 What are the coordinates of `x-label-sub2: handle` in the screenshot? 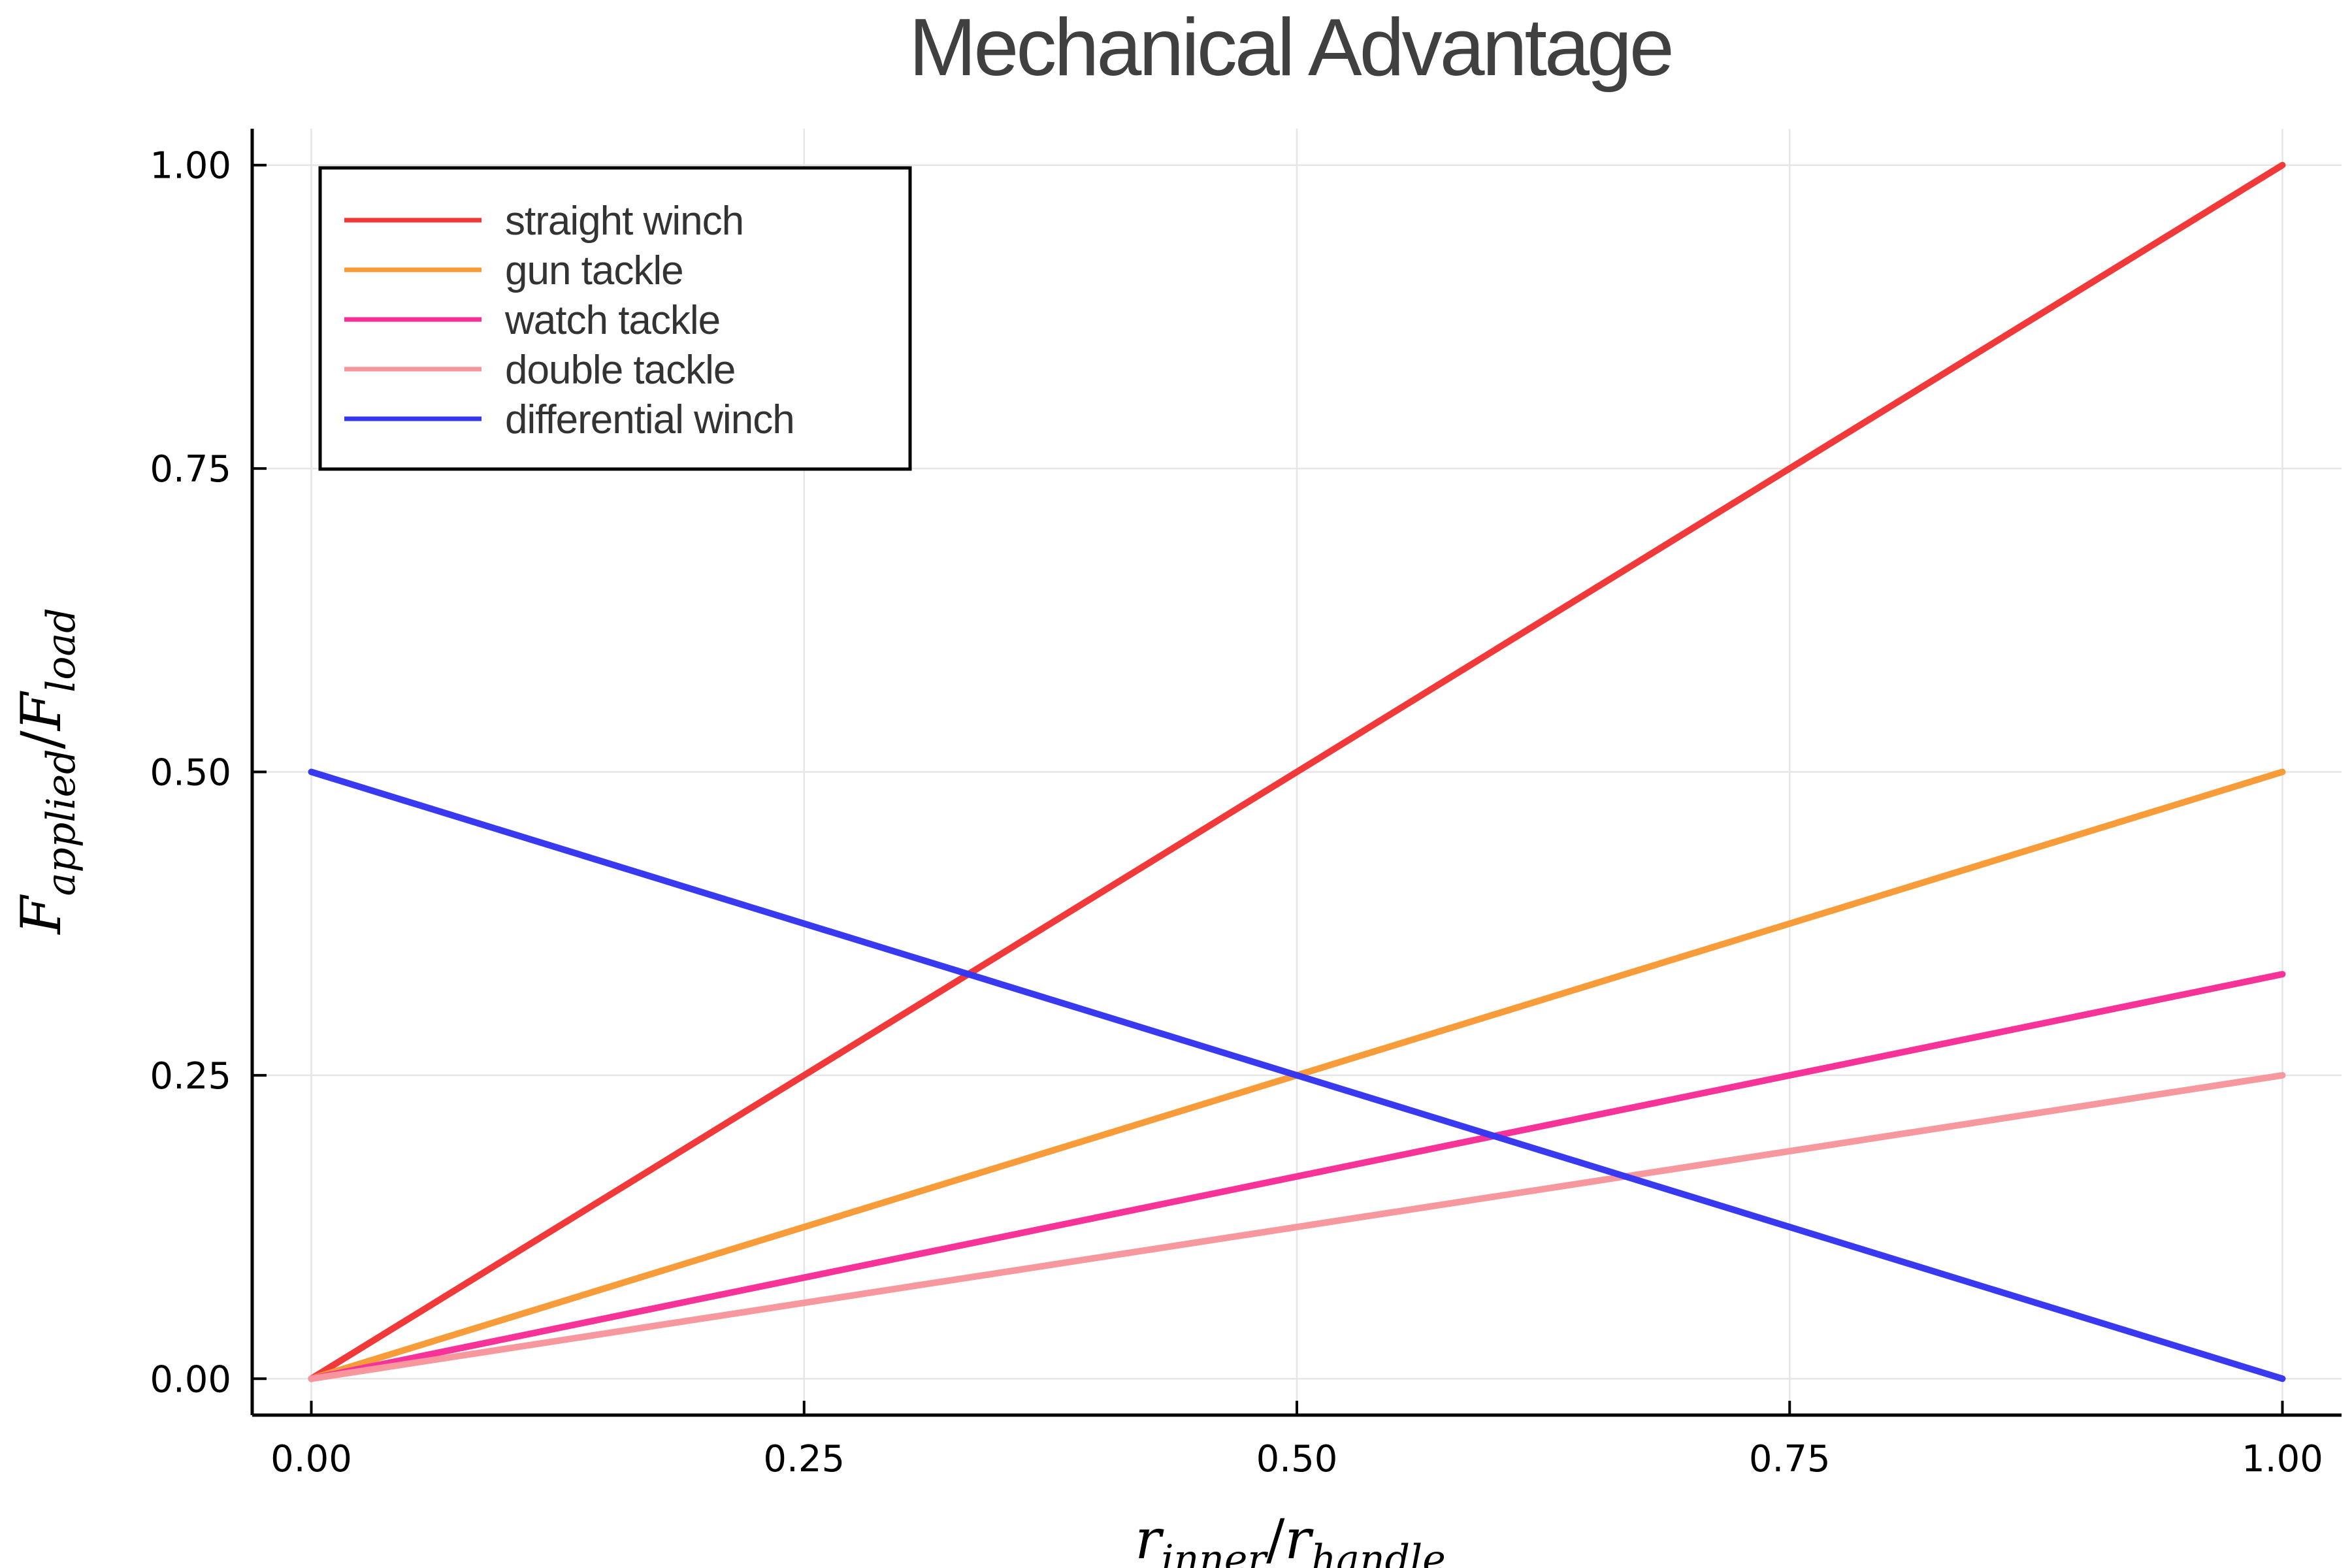 It's located at (1378, 1552).